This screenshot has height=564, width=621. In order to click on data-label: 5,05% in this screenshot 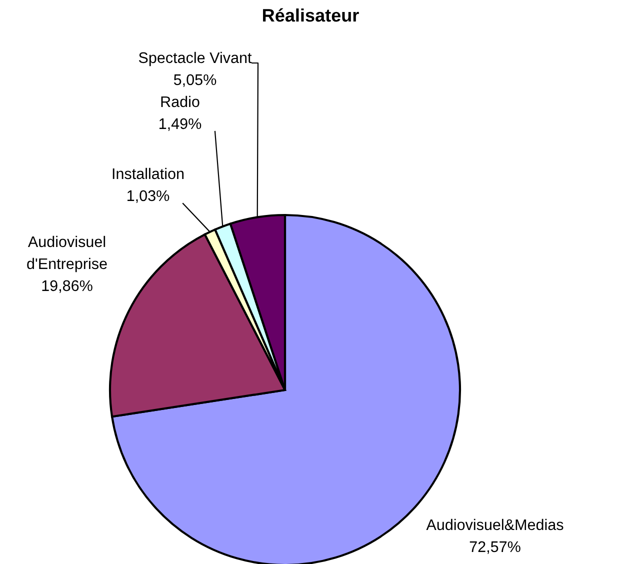, I will do `click(195, 80)`.